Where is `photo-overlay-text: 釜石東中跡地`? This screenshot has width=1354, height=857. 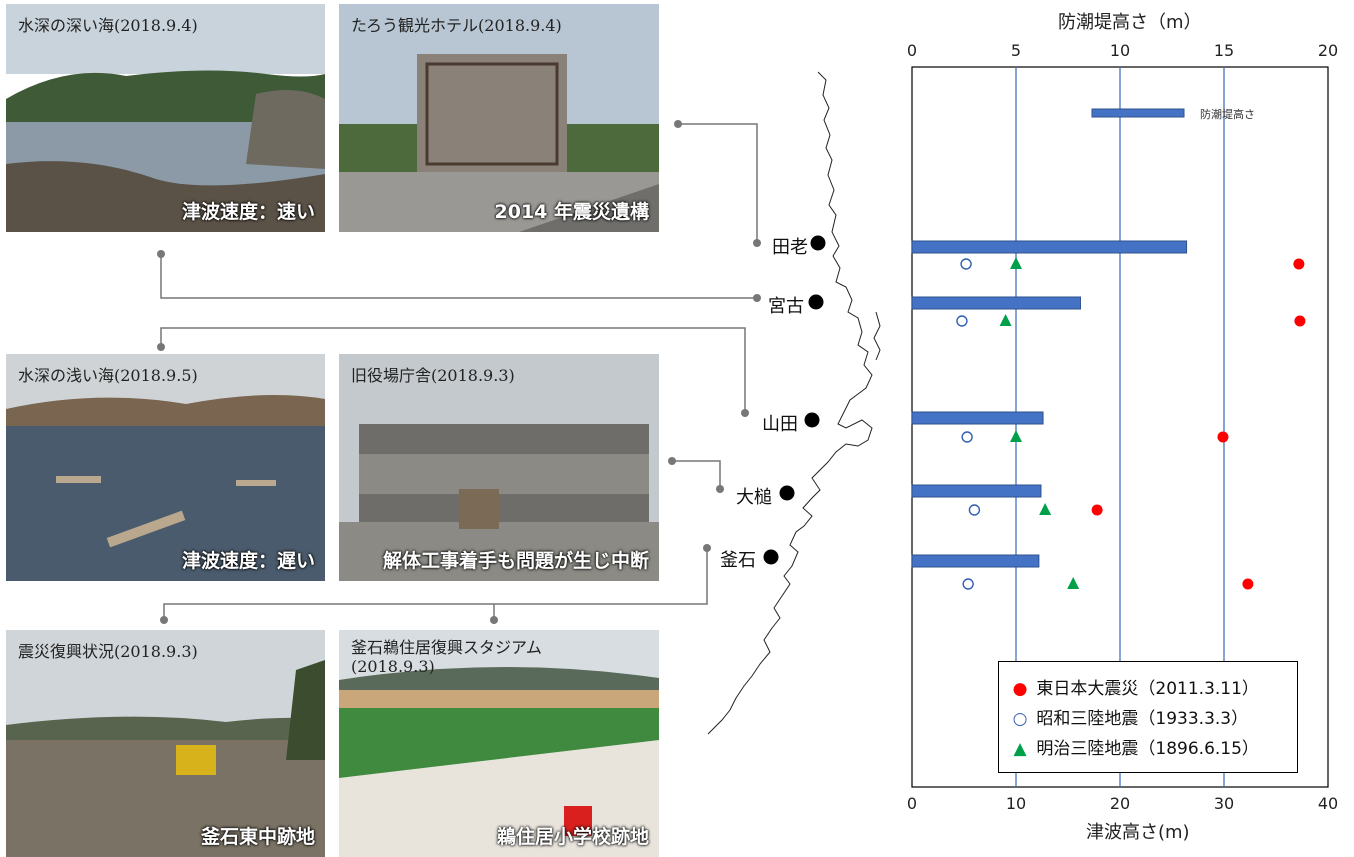 photo-overlay-text: 釜石東中跡地 is located at coordinates (257, 837).